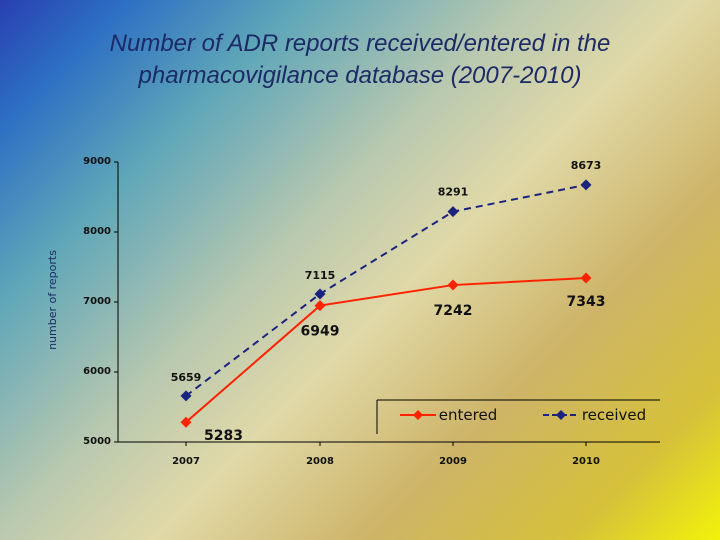 Image resolution: width=720 pixels, height=540 pixels. I want to click on data-label-entered: 6949, so click(320, 332).